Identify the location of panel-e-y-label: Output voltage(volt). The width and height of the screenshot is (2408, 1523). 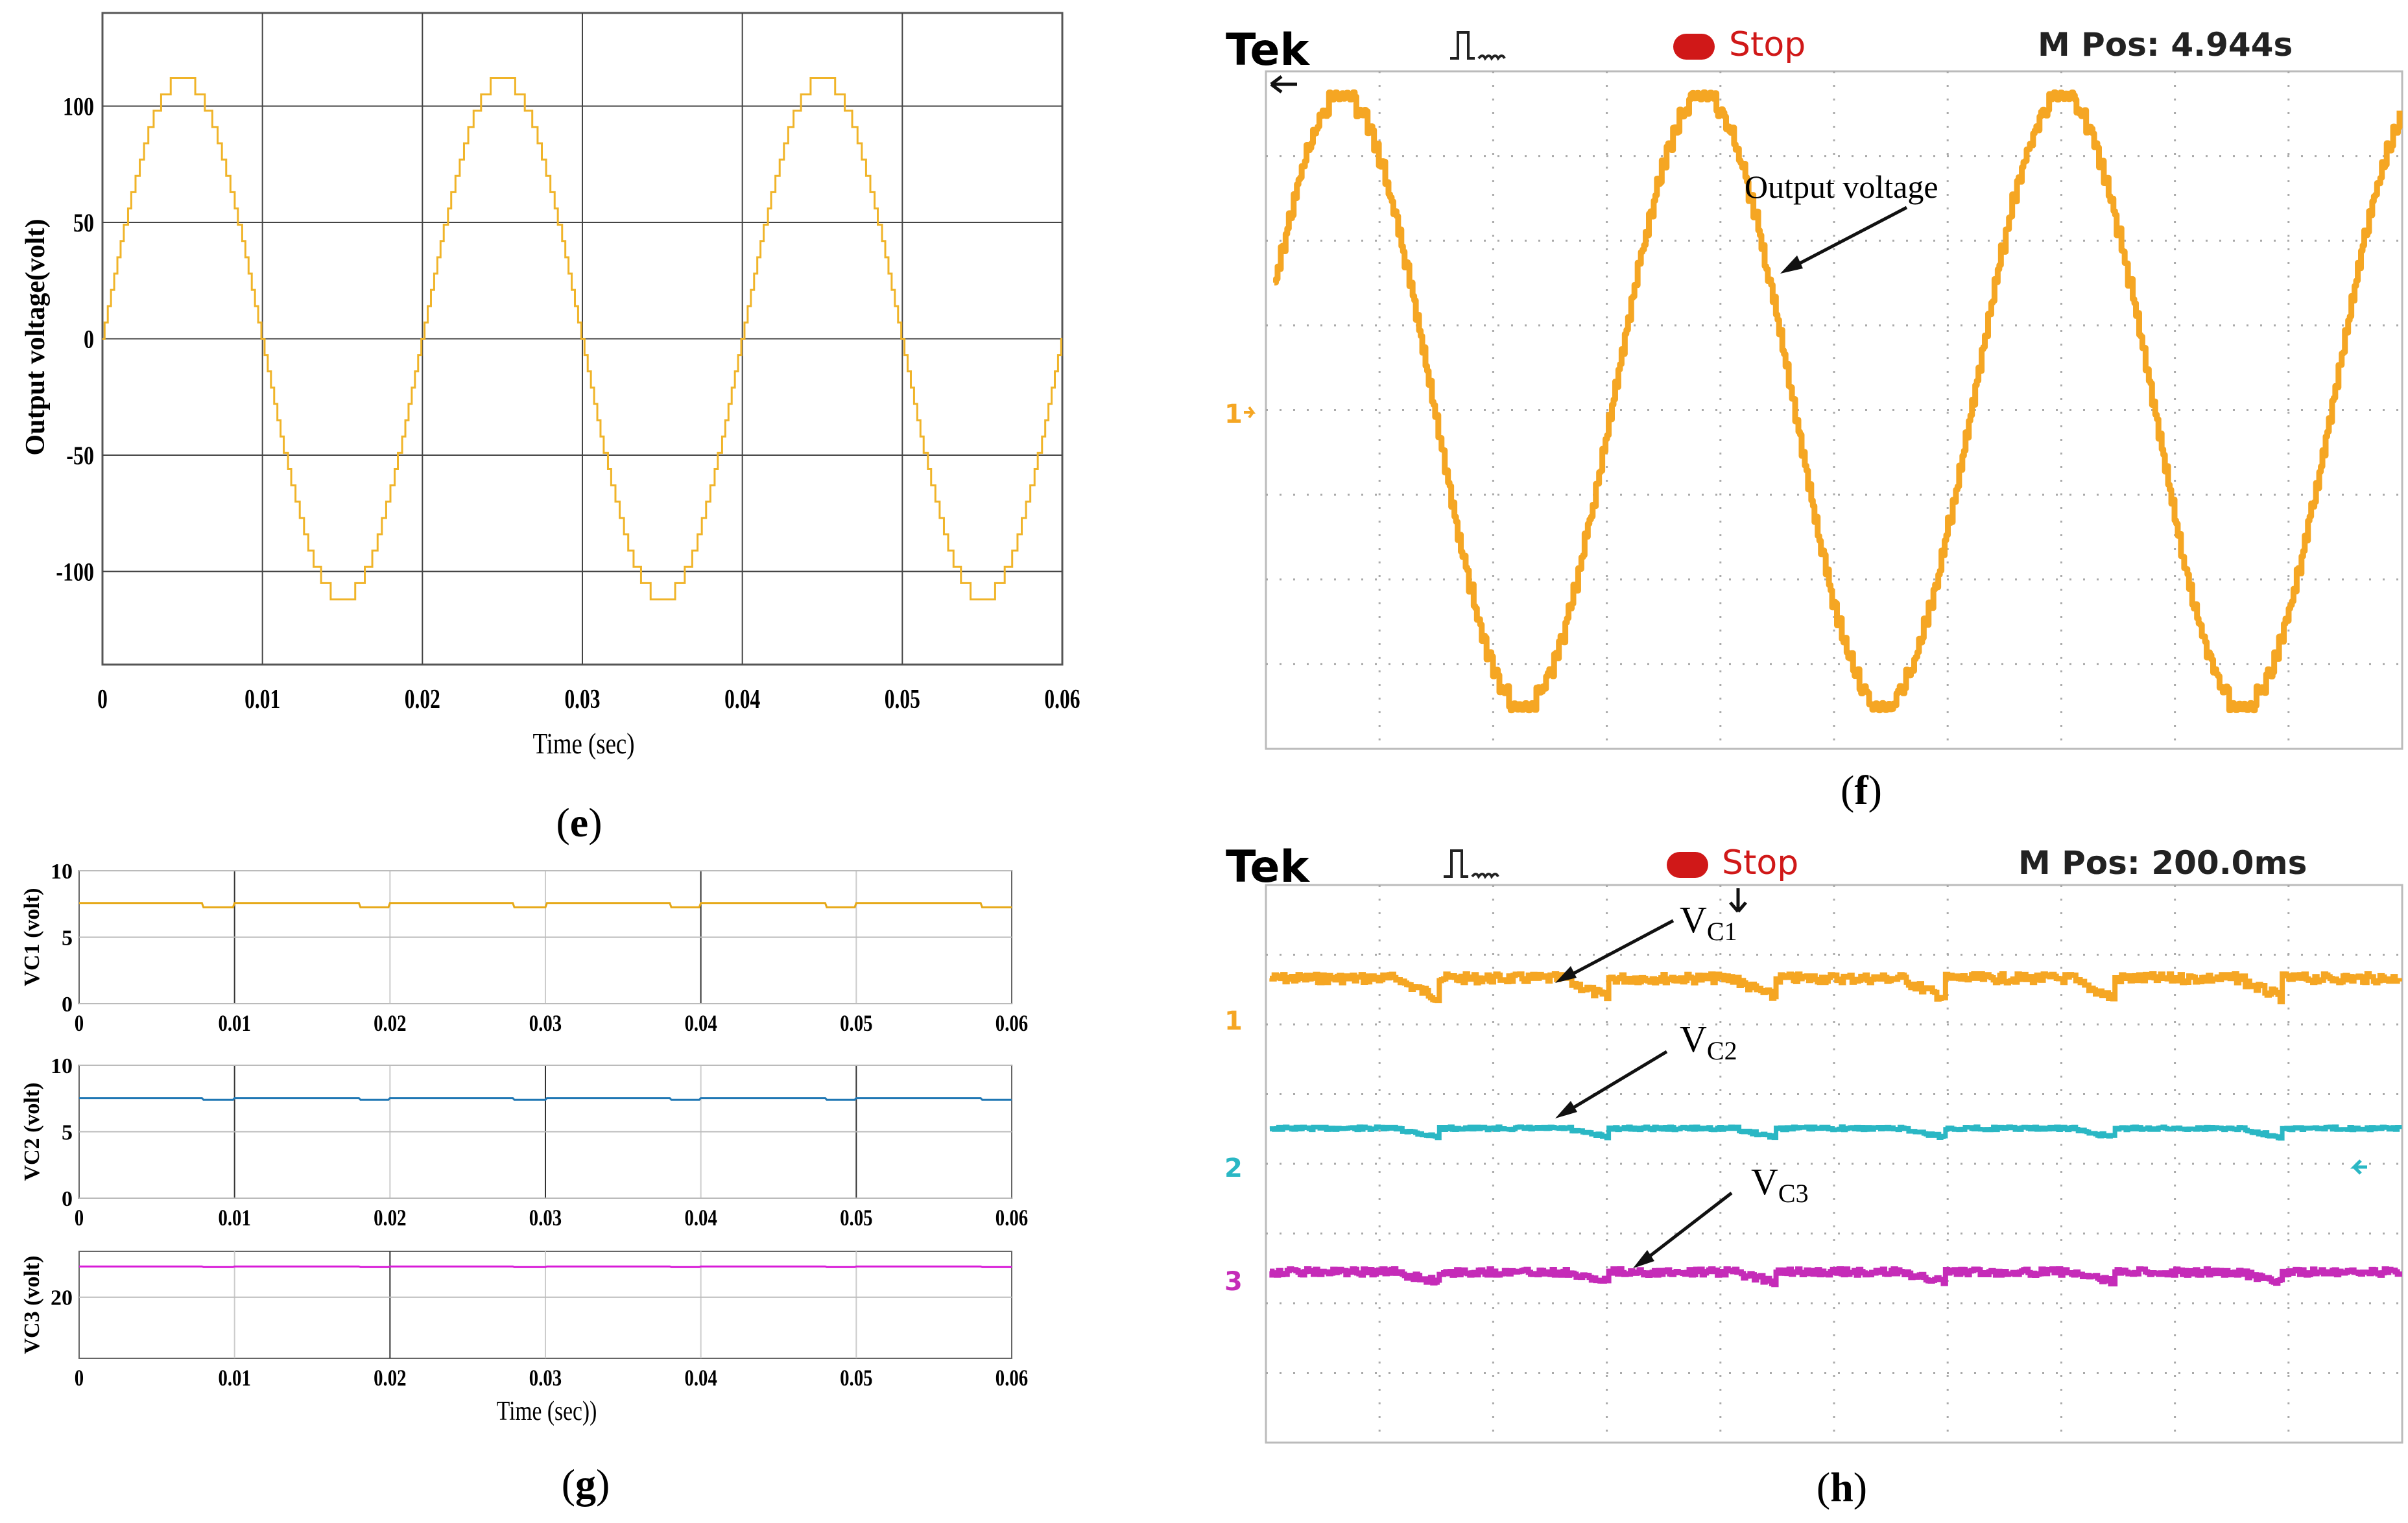
(36, 336).